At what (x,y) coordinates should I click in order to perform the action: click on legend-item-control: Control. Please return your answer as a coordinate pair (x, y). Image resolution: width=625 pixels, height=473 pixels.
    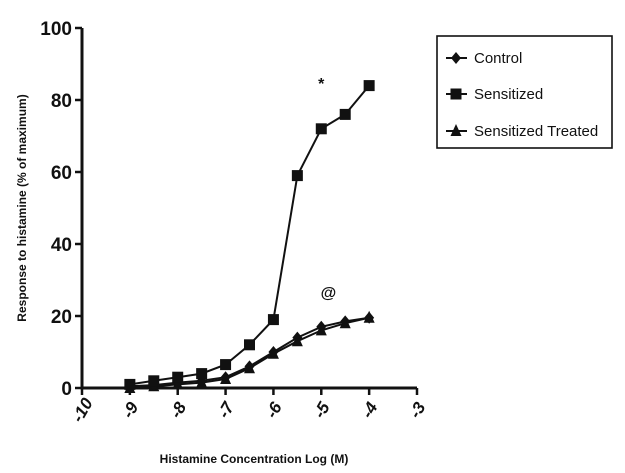
    Looking at the image, I should click on (484, 58).